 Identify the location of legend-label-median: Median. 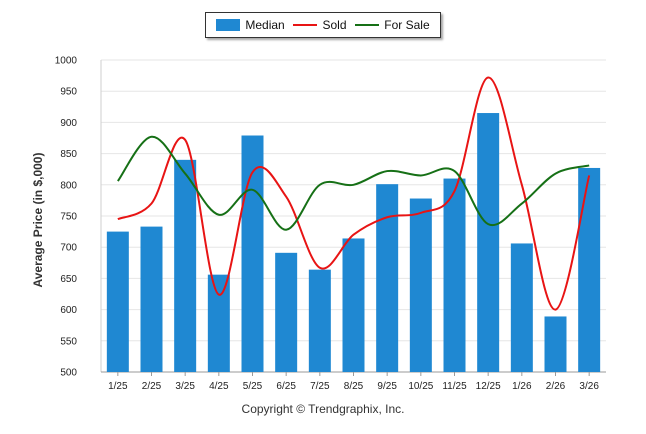
(265, 25).